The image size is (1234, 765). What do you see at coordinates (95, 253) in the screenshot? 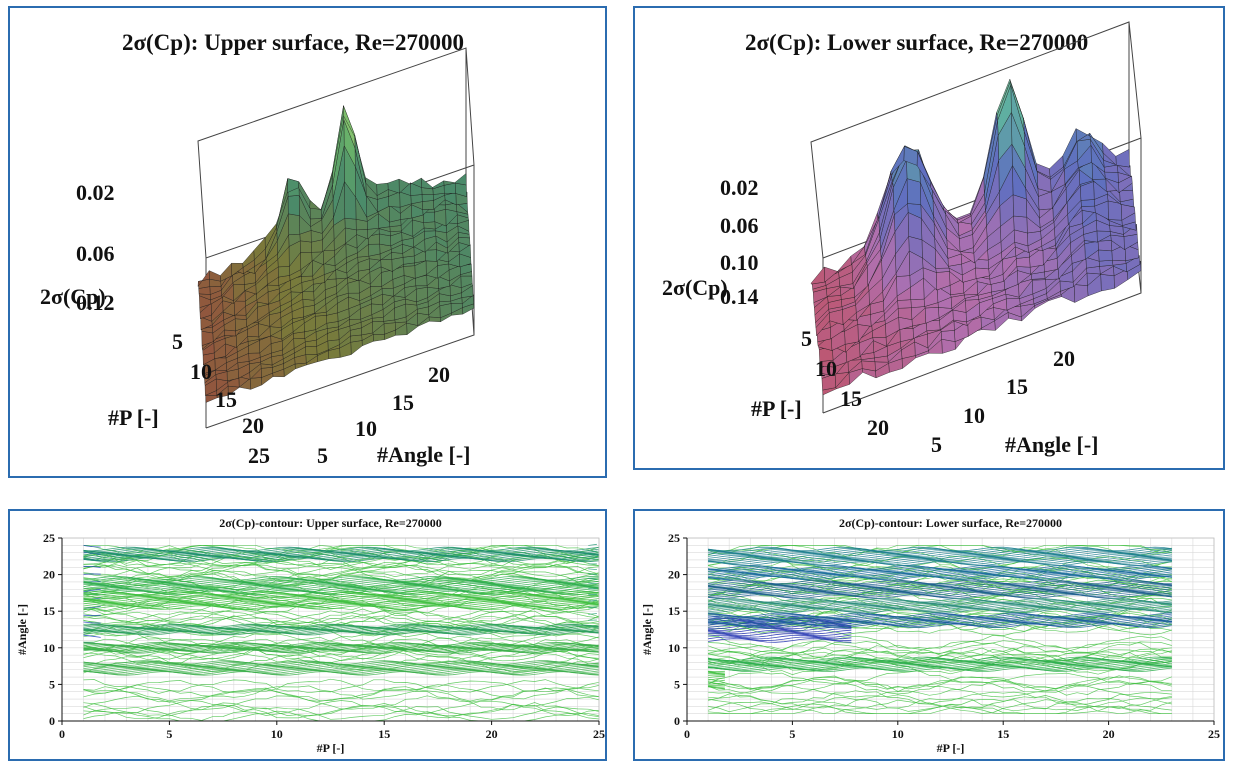
I see `z-tick-label: 0.06` at bounding box center [95, 253].